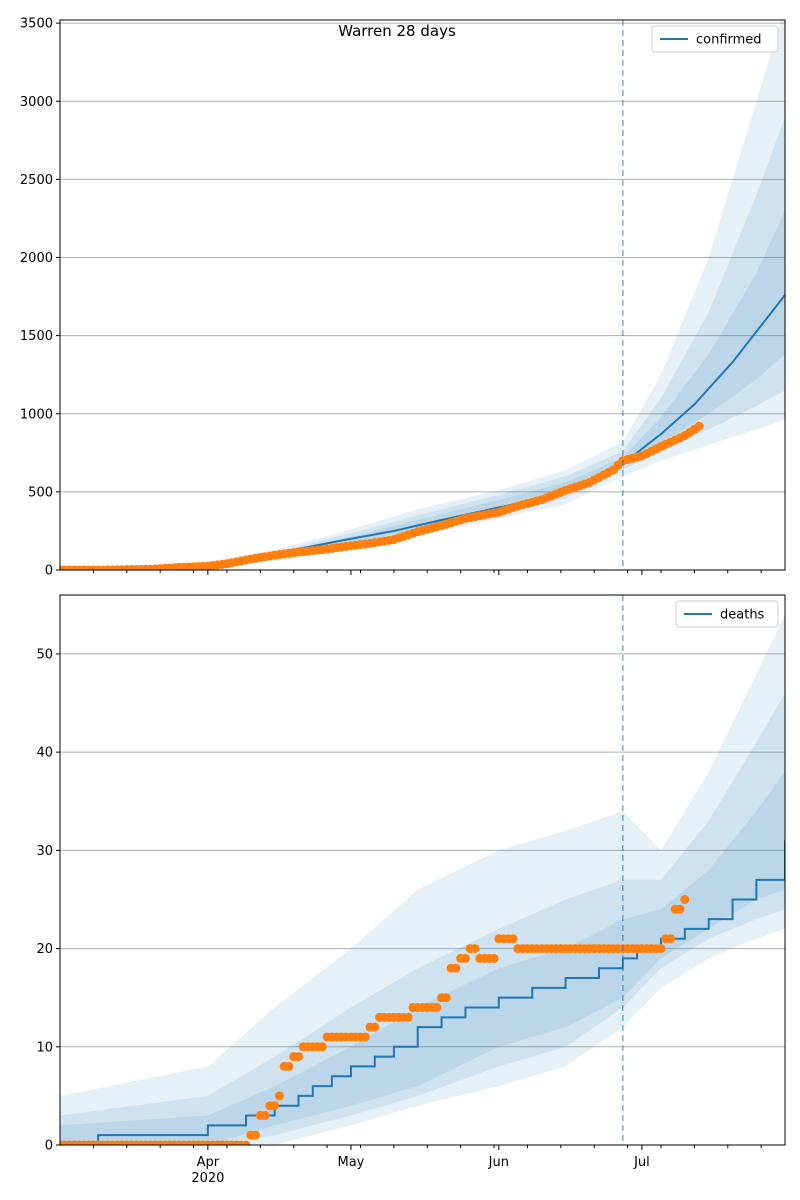 Image resolution: width=800 pixels, height=1200 pixels. I want to click on y-tick-label: 3500, so click(36, 24).